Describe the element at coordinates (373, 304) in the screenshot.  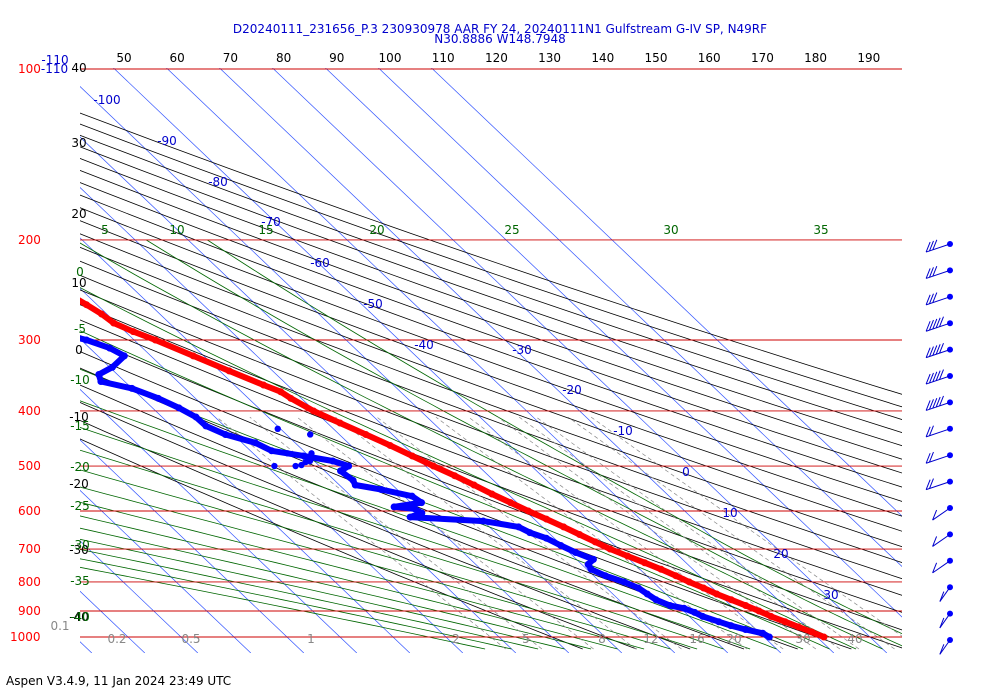
I see `isotherm-label: -50` at that location.